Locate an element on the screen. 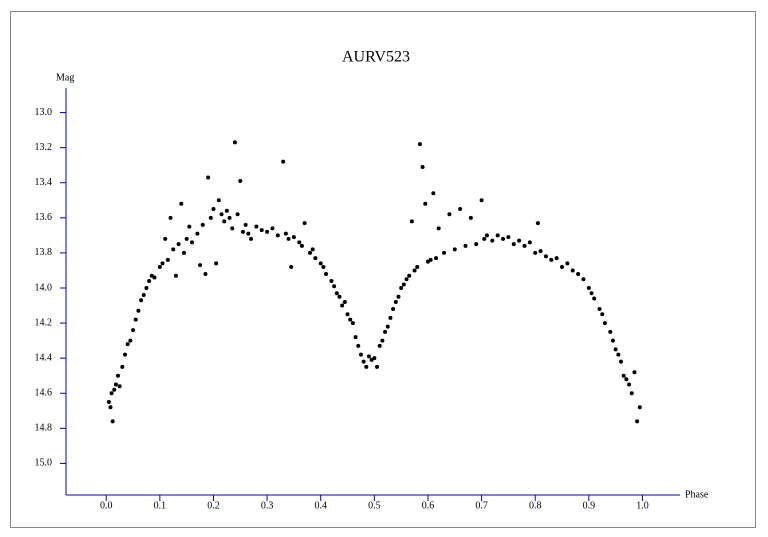 The image size is (768, 537). x-tick-label: 0.0 is located at coordinates (106, 505).